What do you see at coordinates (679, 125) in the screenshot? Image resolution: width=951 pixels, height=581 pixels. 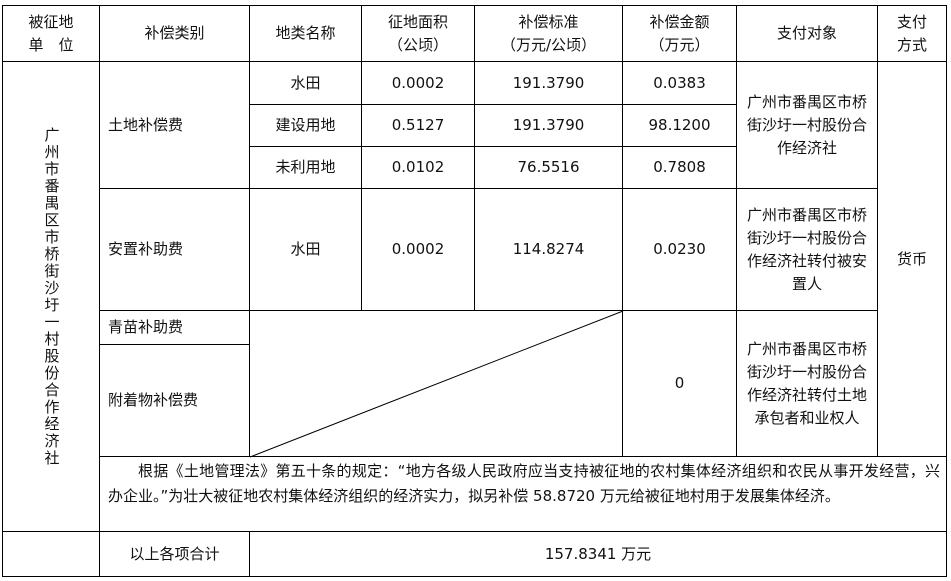 I see `land-amount: 98.1200` at bounding box center [679, 125].